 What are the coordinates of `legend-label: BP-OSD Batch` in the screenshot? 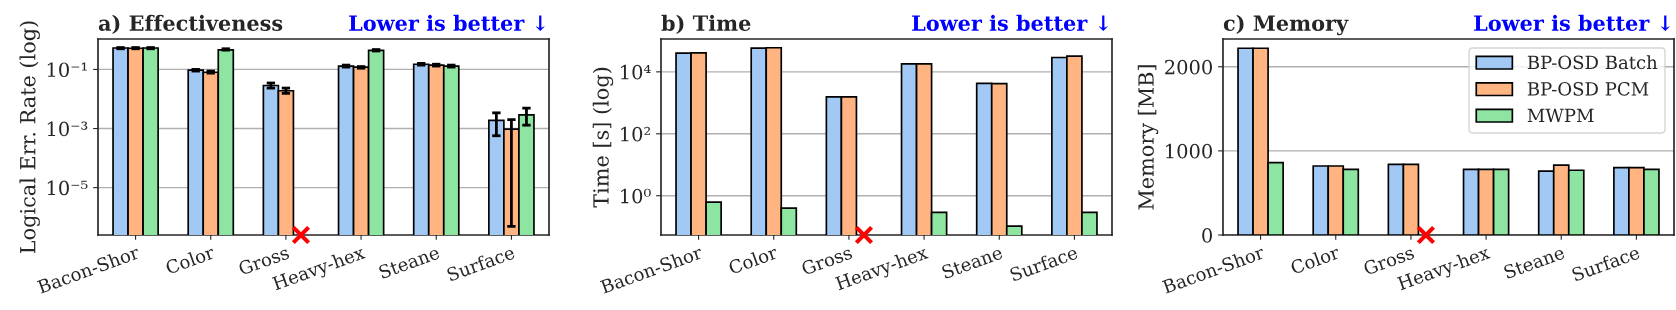 It's located at (1592, 62).